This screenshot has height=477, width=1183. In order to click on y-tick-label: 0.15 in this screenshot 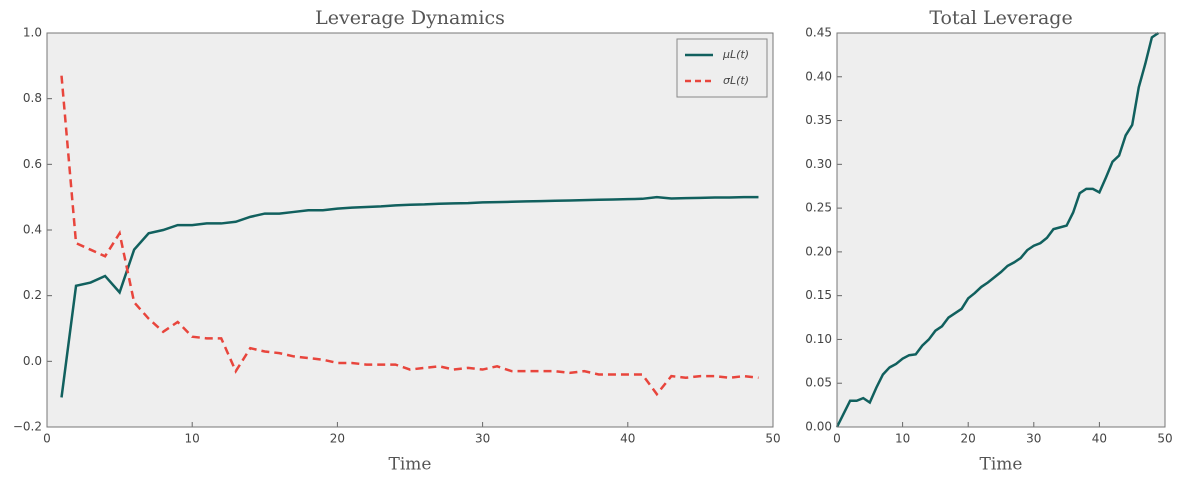, I will do `click(818, 295)`.